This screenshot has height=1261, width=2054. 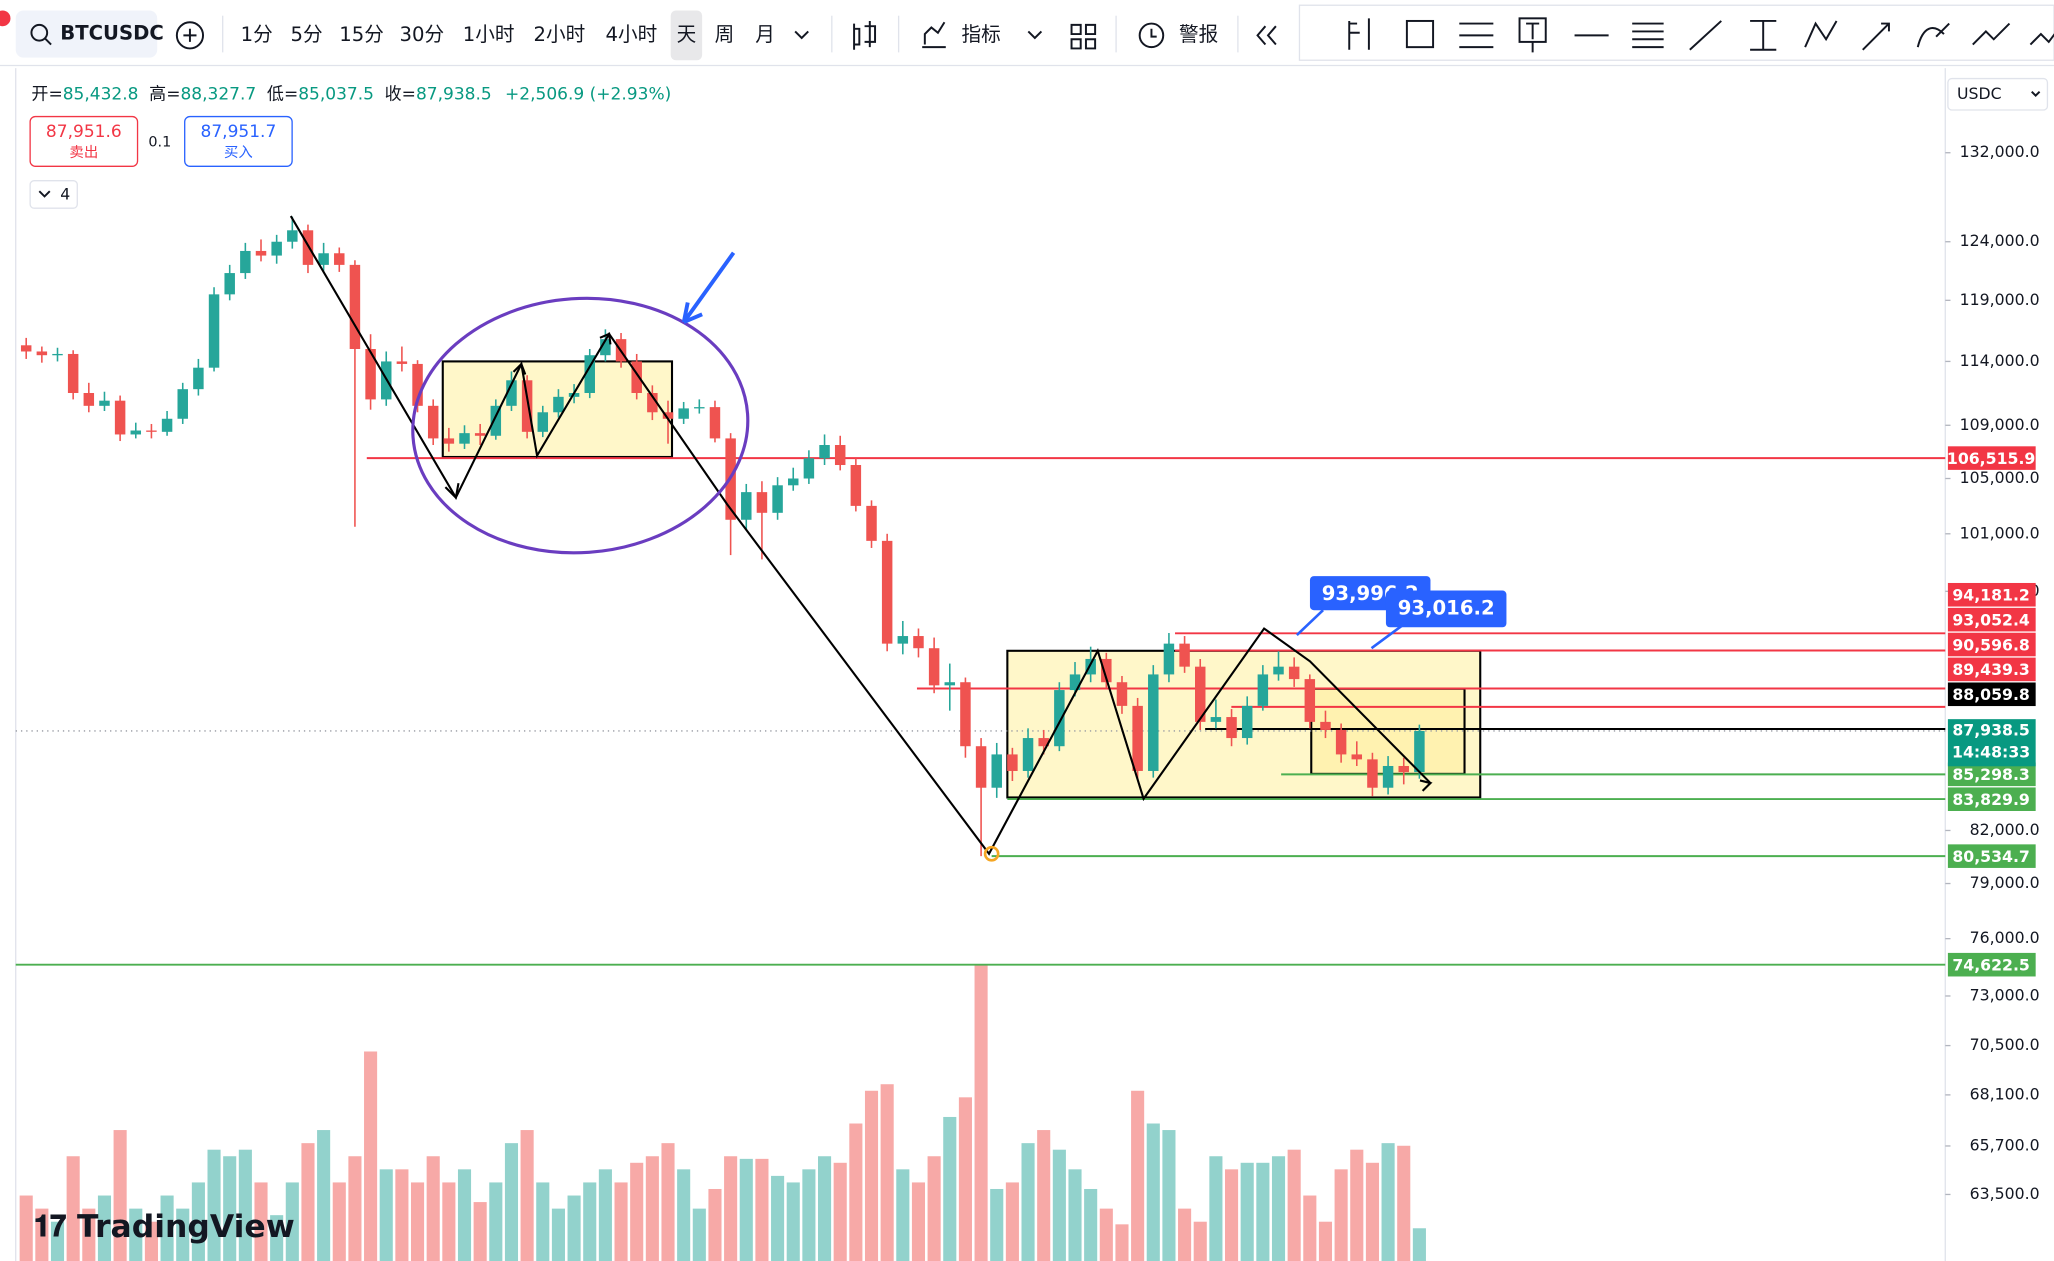 I want to click on price-label: 89,439.3, so click(x=1991, y=669).